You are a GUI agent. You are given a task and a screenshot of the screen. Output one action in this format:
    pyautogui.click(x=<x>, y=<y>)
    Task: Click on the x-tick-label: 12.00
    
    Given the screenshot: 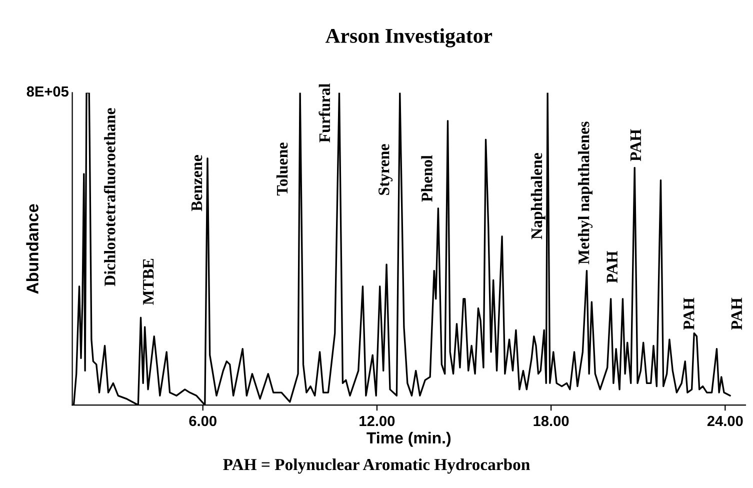 What is the action you would take?
    pyautogui.click(x=377, y=421)
    